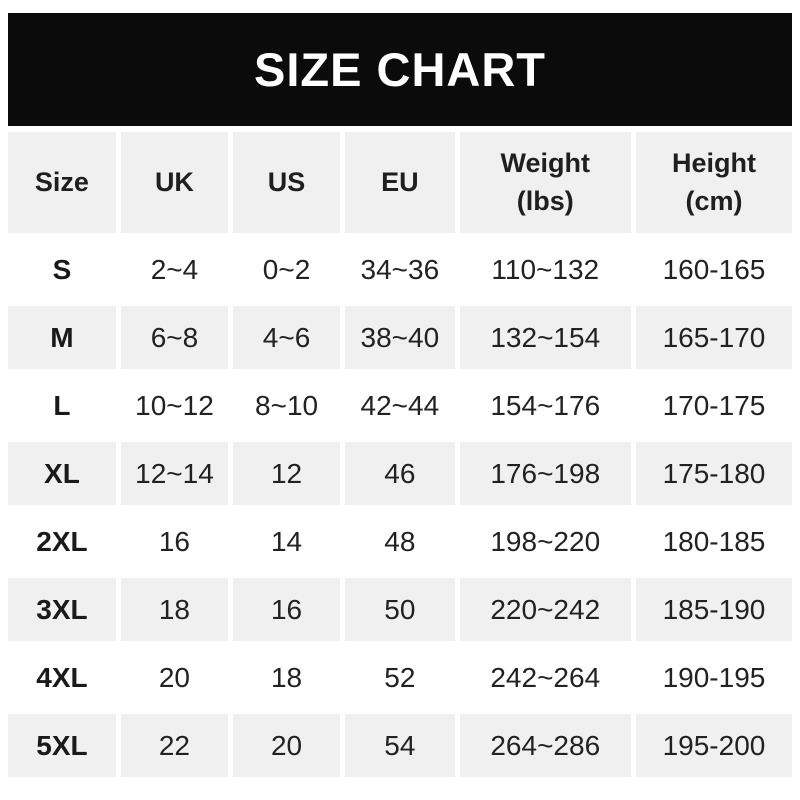 The image size is (800, 800). I want to click on table-cell: 54, so click(402, 748).